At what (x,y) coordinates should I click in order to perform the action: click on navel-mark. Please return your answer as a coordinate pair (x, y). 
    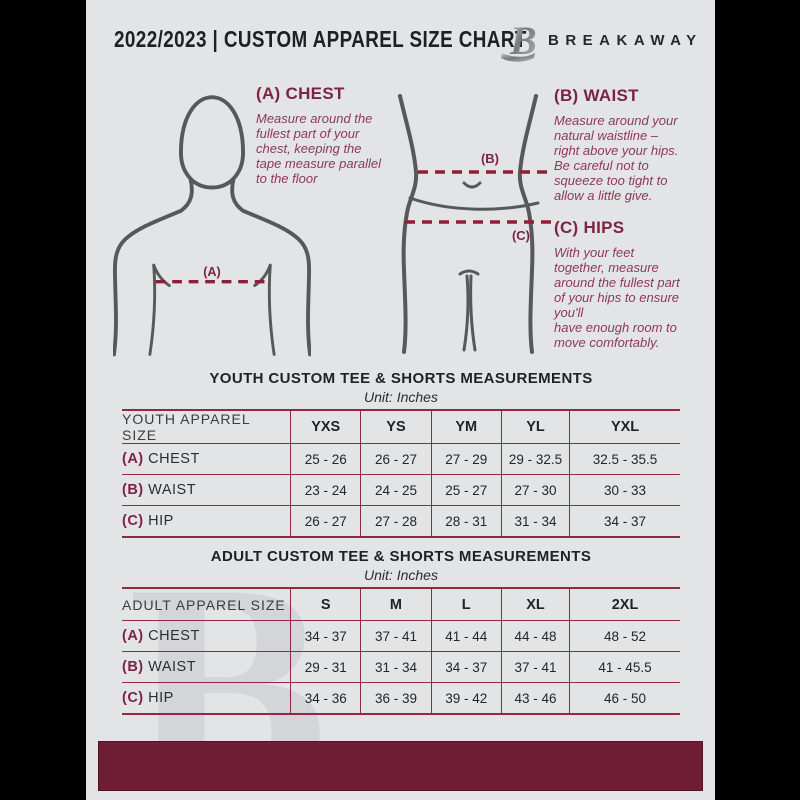
    Looking at the image, I should click on (472, 185).